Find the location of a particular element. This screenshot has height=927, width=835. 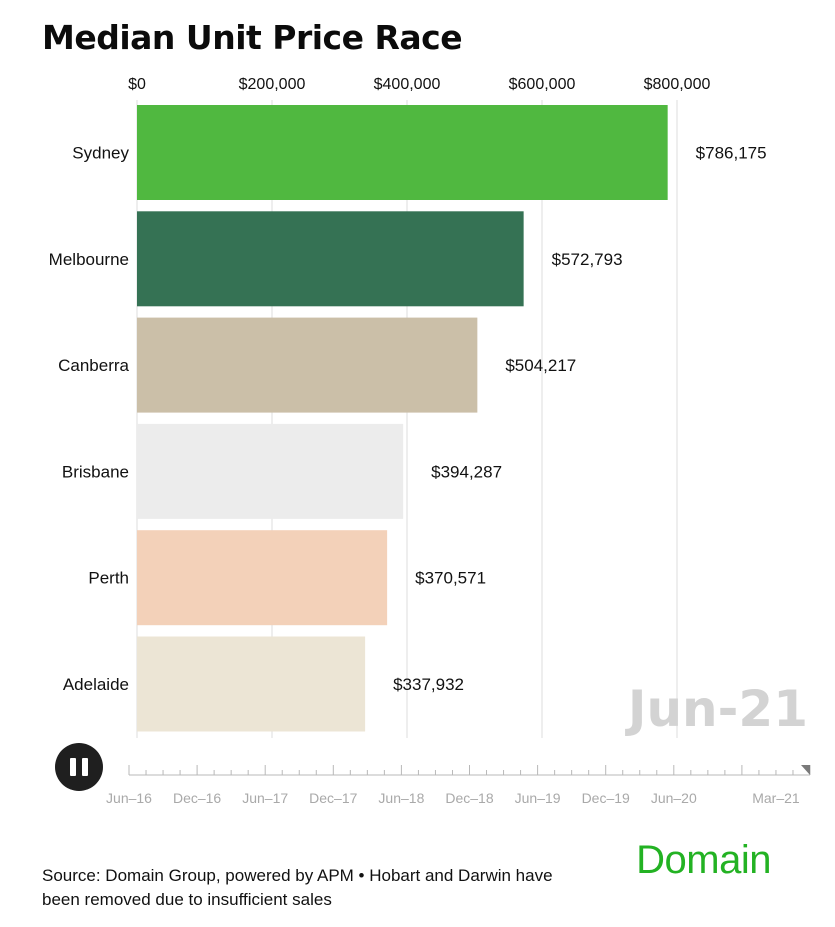

timeline-label: Jun–18 is located at coordinates (401, 798).